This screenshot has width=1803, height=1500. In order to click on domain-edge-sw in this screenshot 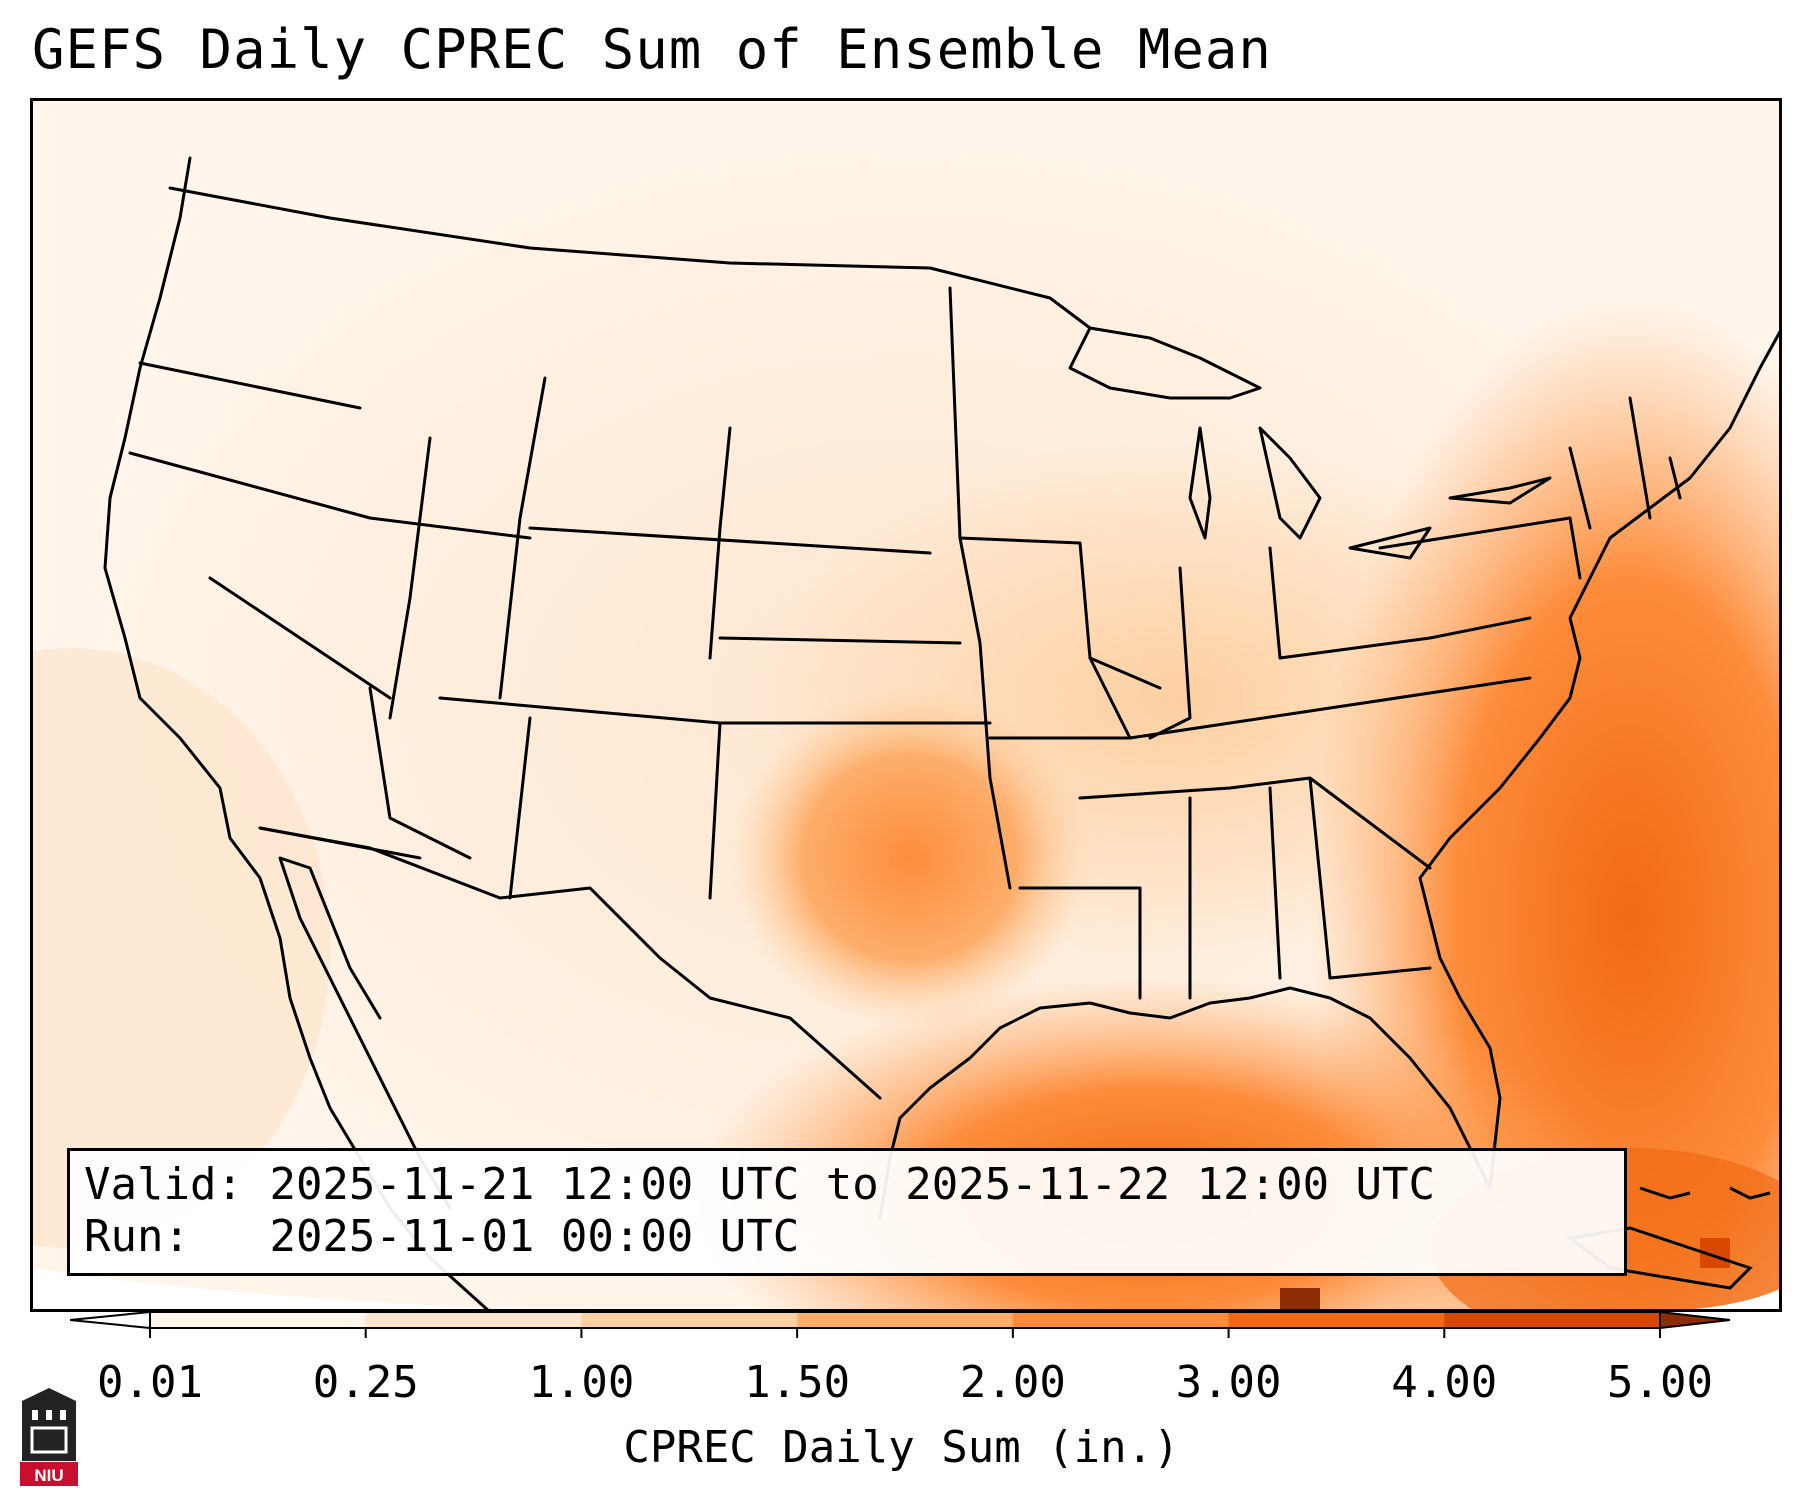, I will do `click(380, 1290)`.